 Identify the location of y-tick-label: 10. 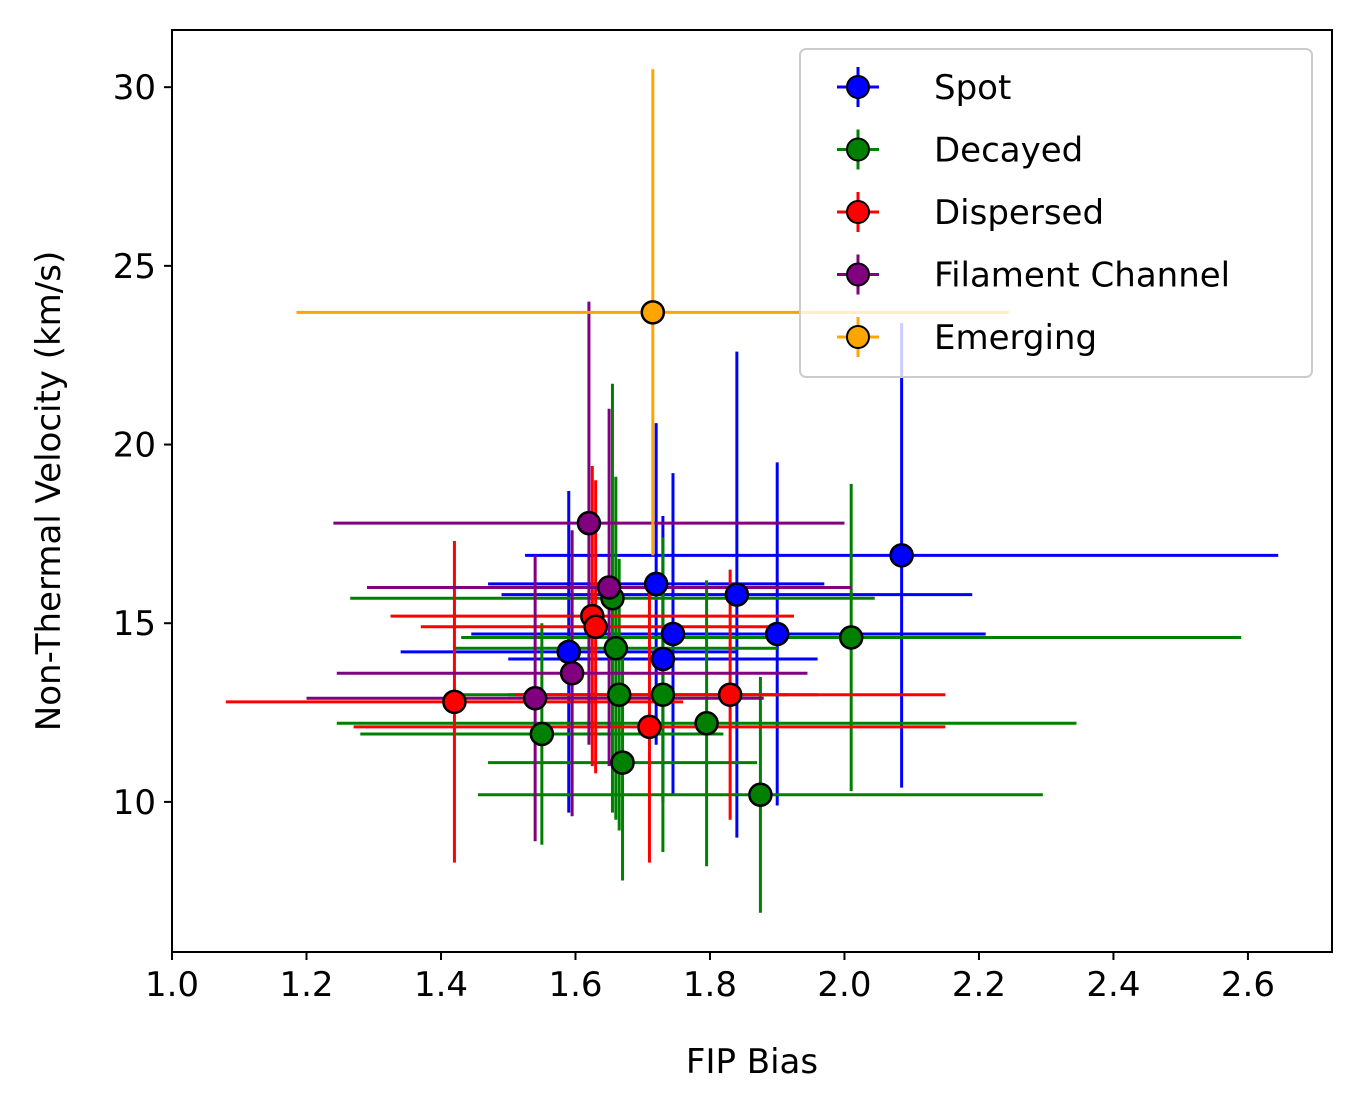
(134, 803).